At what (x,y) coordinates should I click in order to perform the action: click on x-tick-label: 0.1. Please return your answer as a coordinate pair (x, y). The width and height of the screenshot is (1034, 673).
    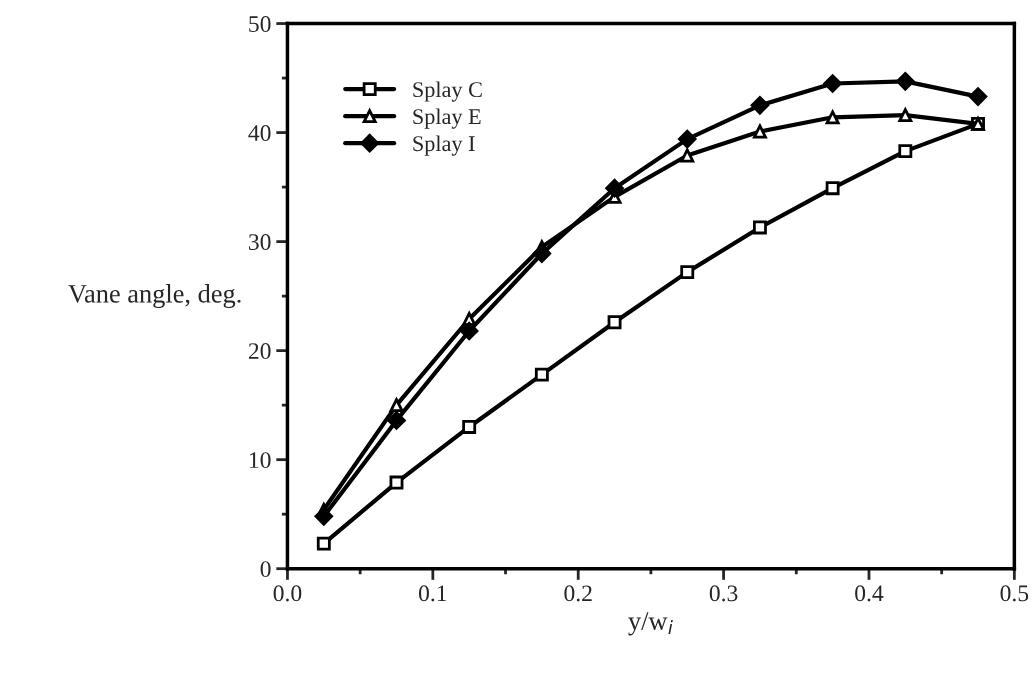
    Looking at the image, I should click on (432, 593).